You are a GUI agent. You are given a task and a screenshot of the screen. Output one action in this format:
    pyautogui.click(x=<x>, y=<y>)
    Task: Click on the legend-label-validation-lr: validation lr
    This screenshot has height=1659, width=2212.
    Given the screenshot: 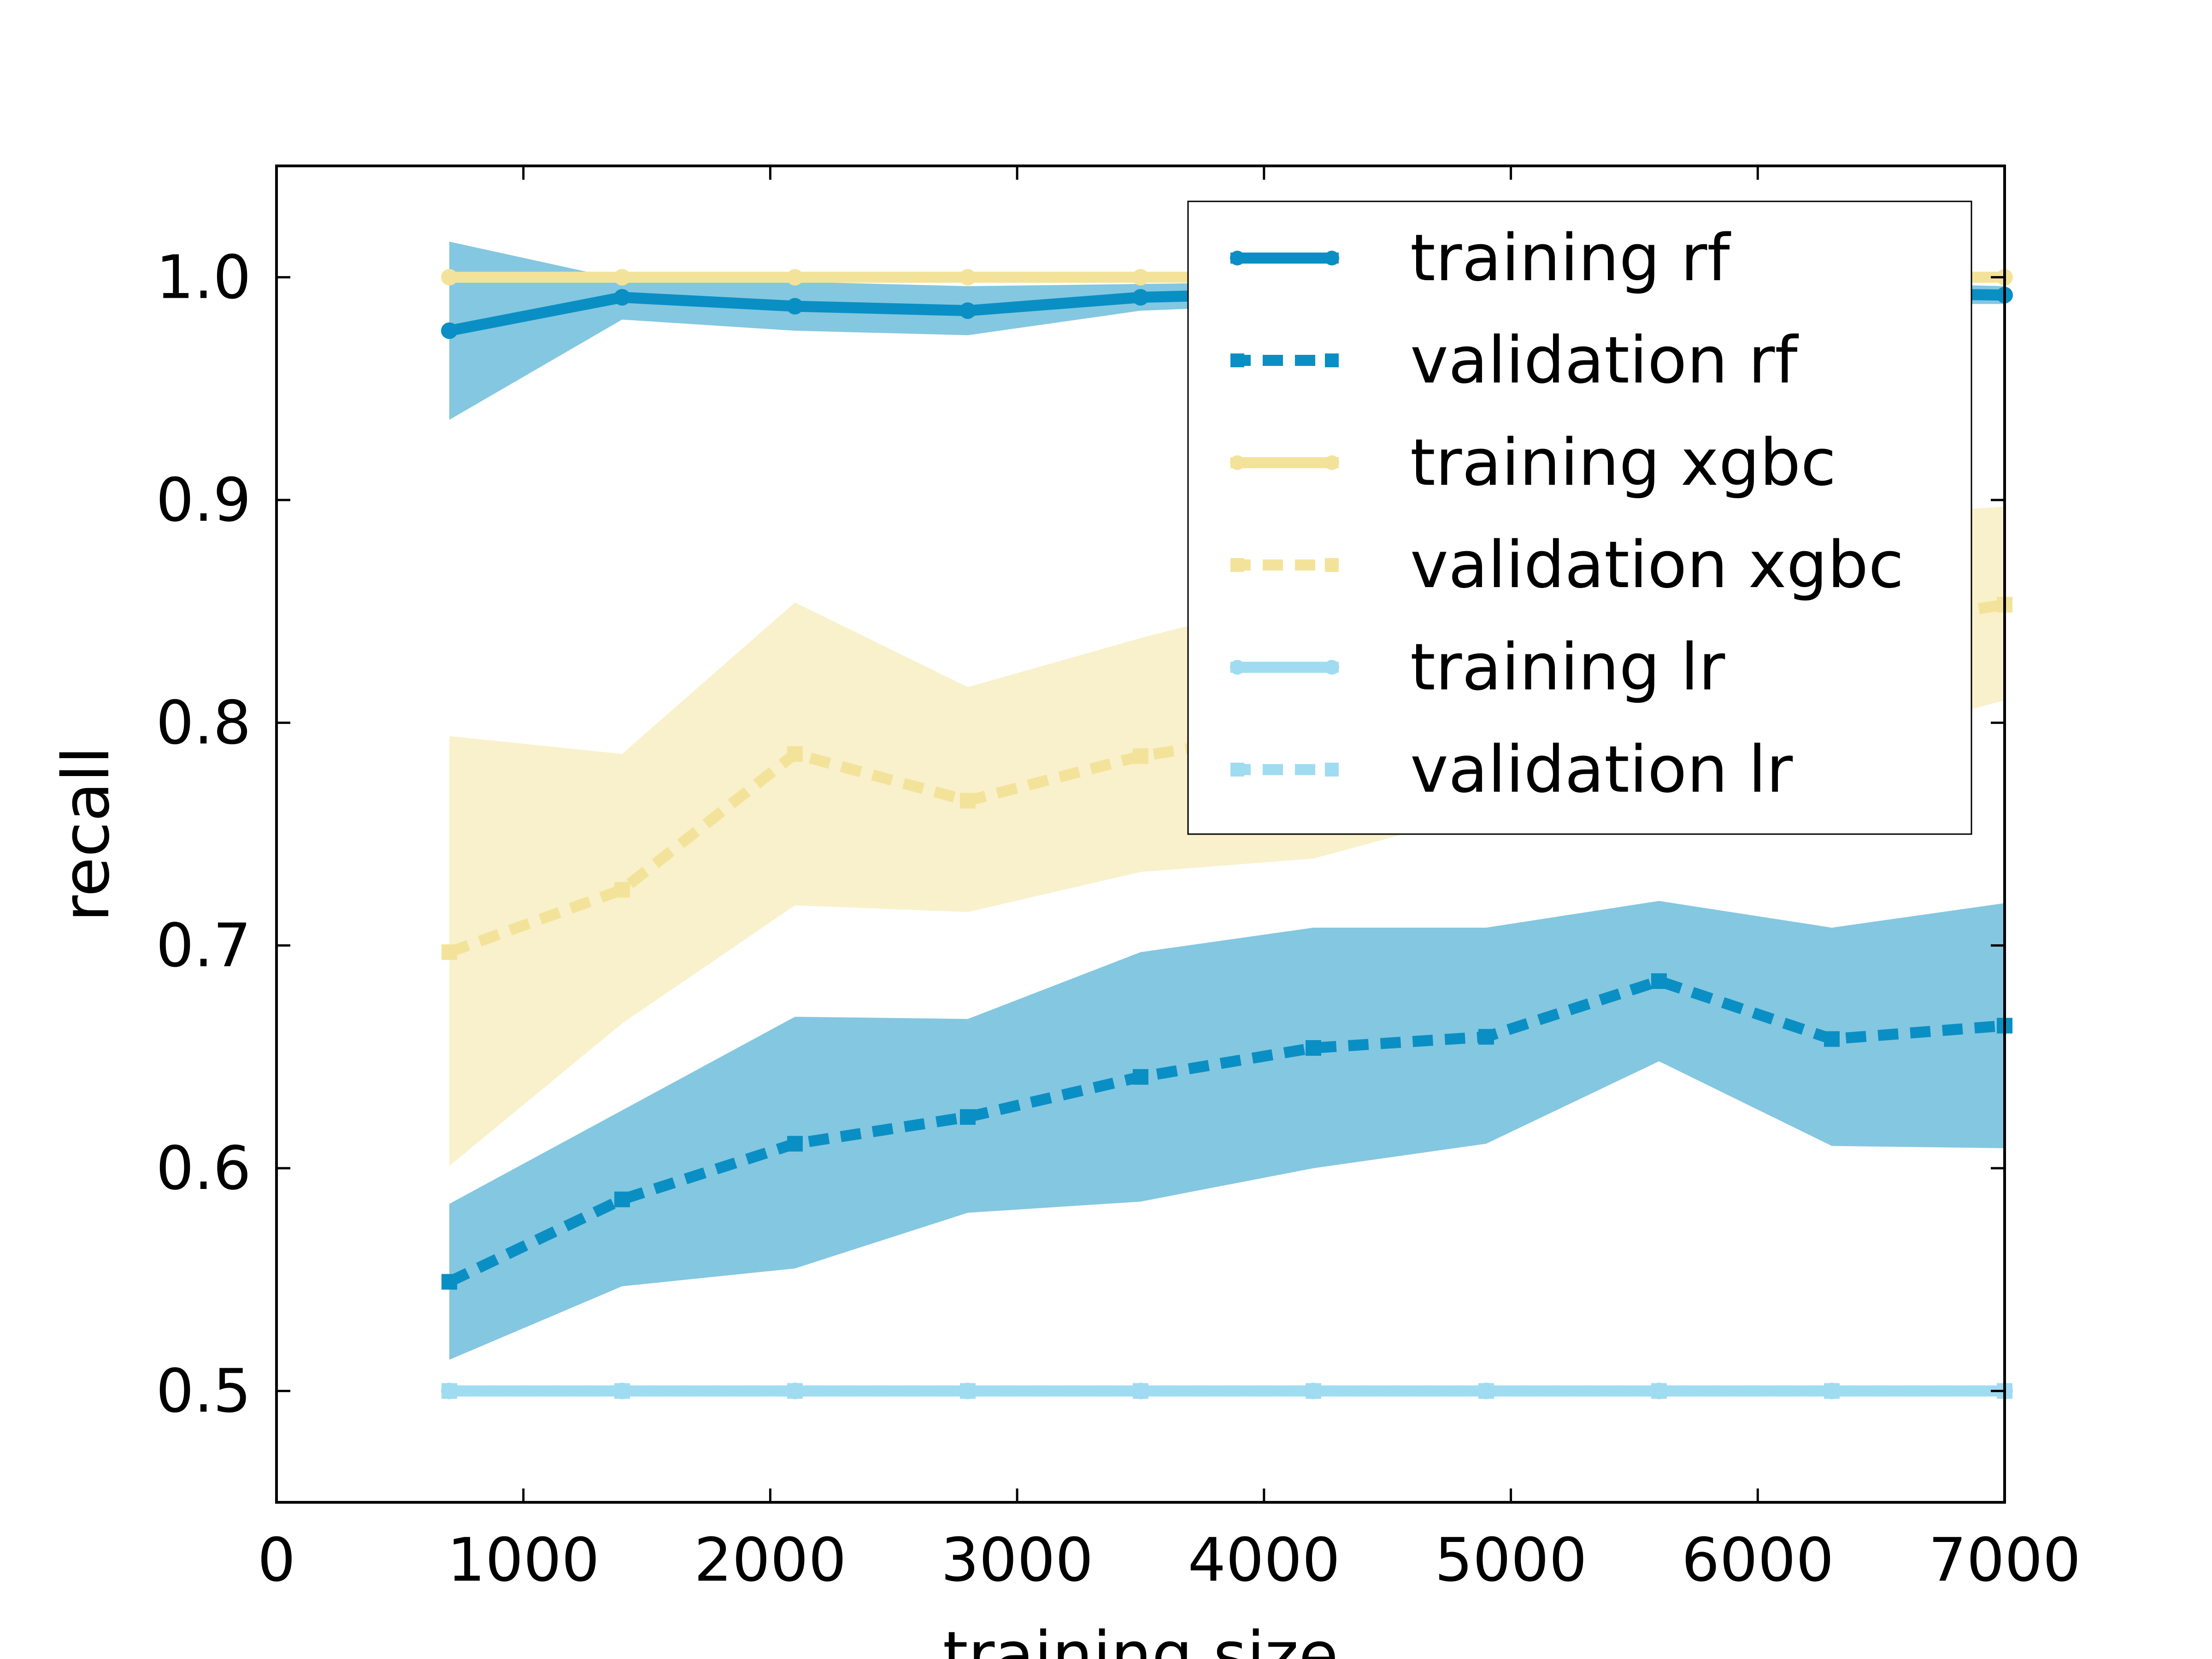 What is the action you would take?
    pyautogui.click(x=1601, y=769)
    